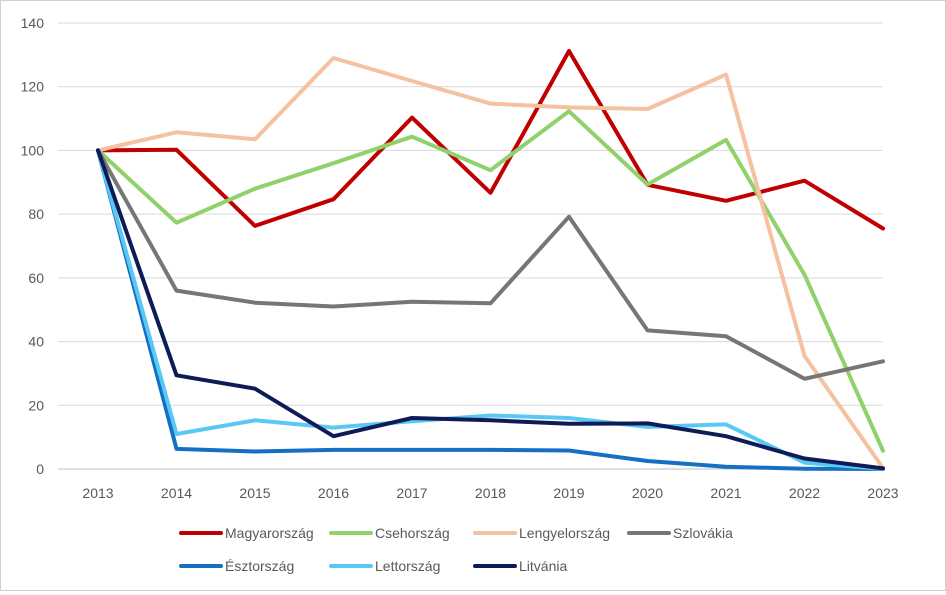  I want to click on y-tick-label: 0, so click(40, 469).